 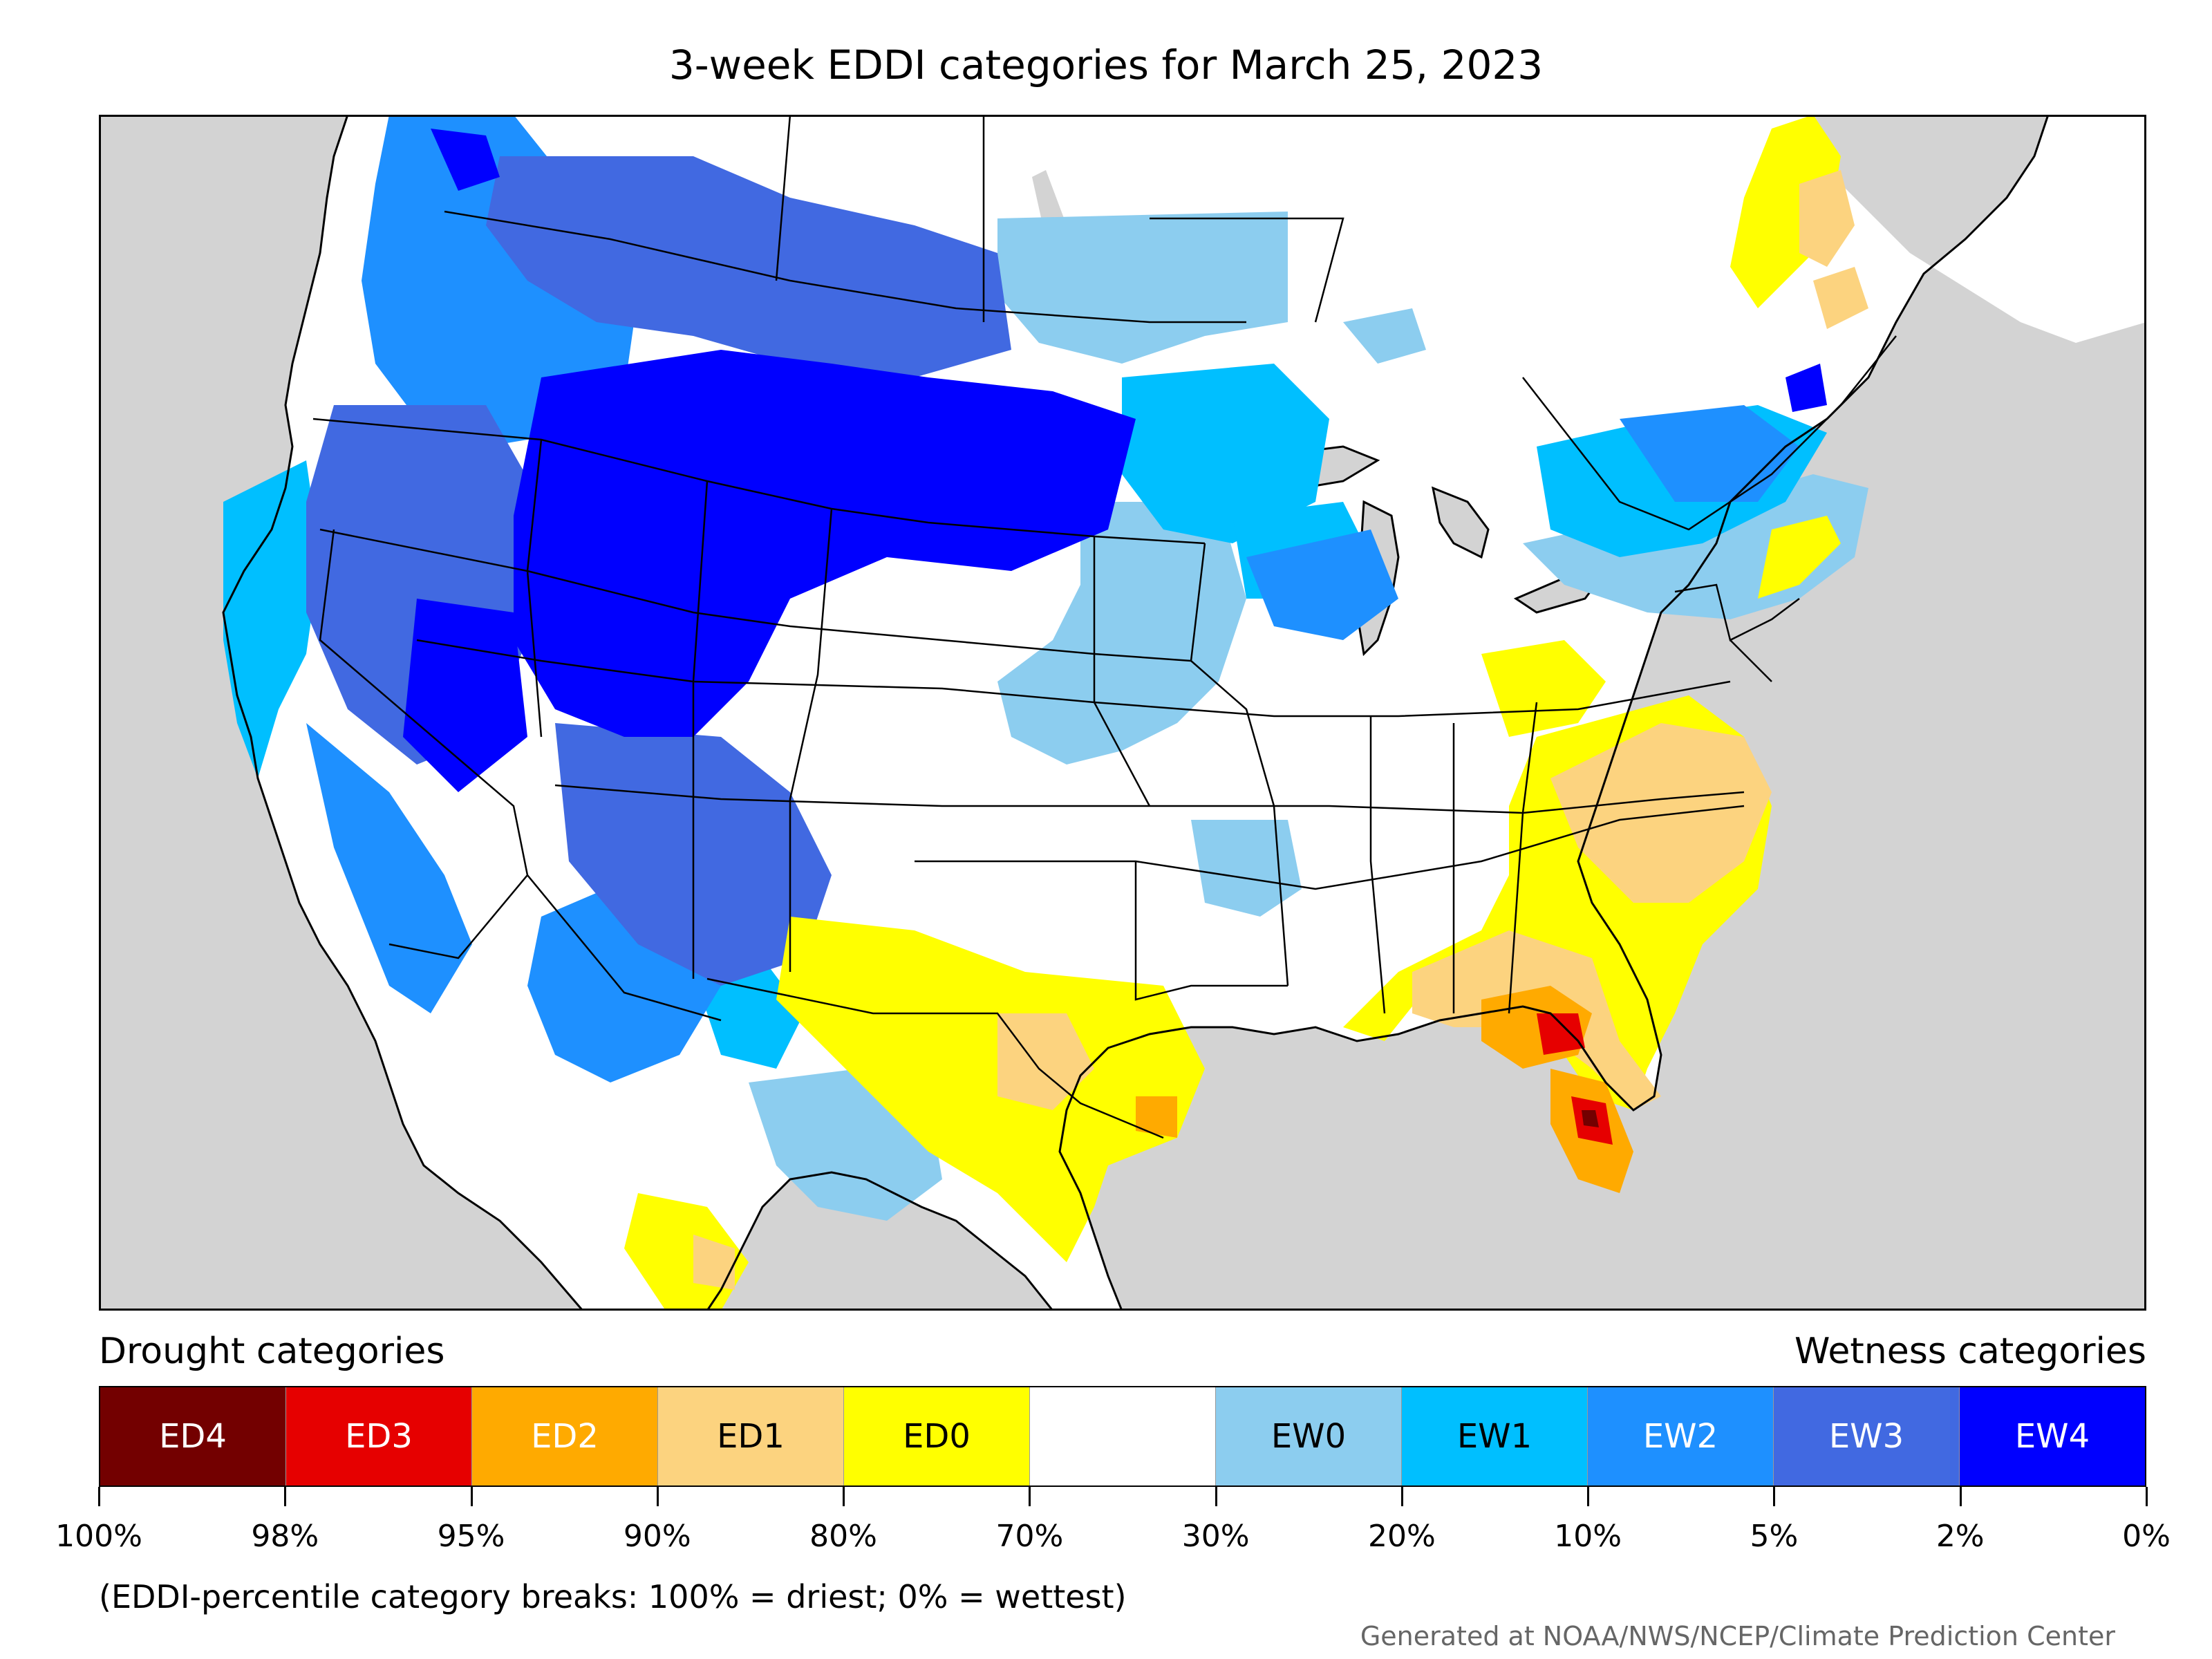 I want to click on colorbar-tick-label: 70%, so click(x=1029, y=1536).